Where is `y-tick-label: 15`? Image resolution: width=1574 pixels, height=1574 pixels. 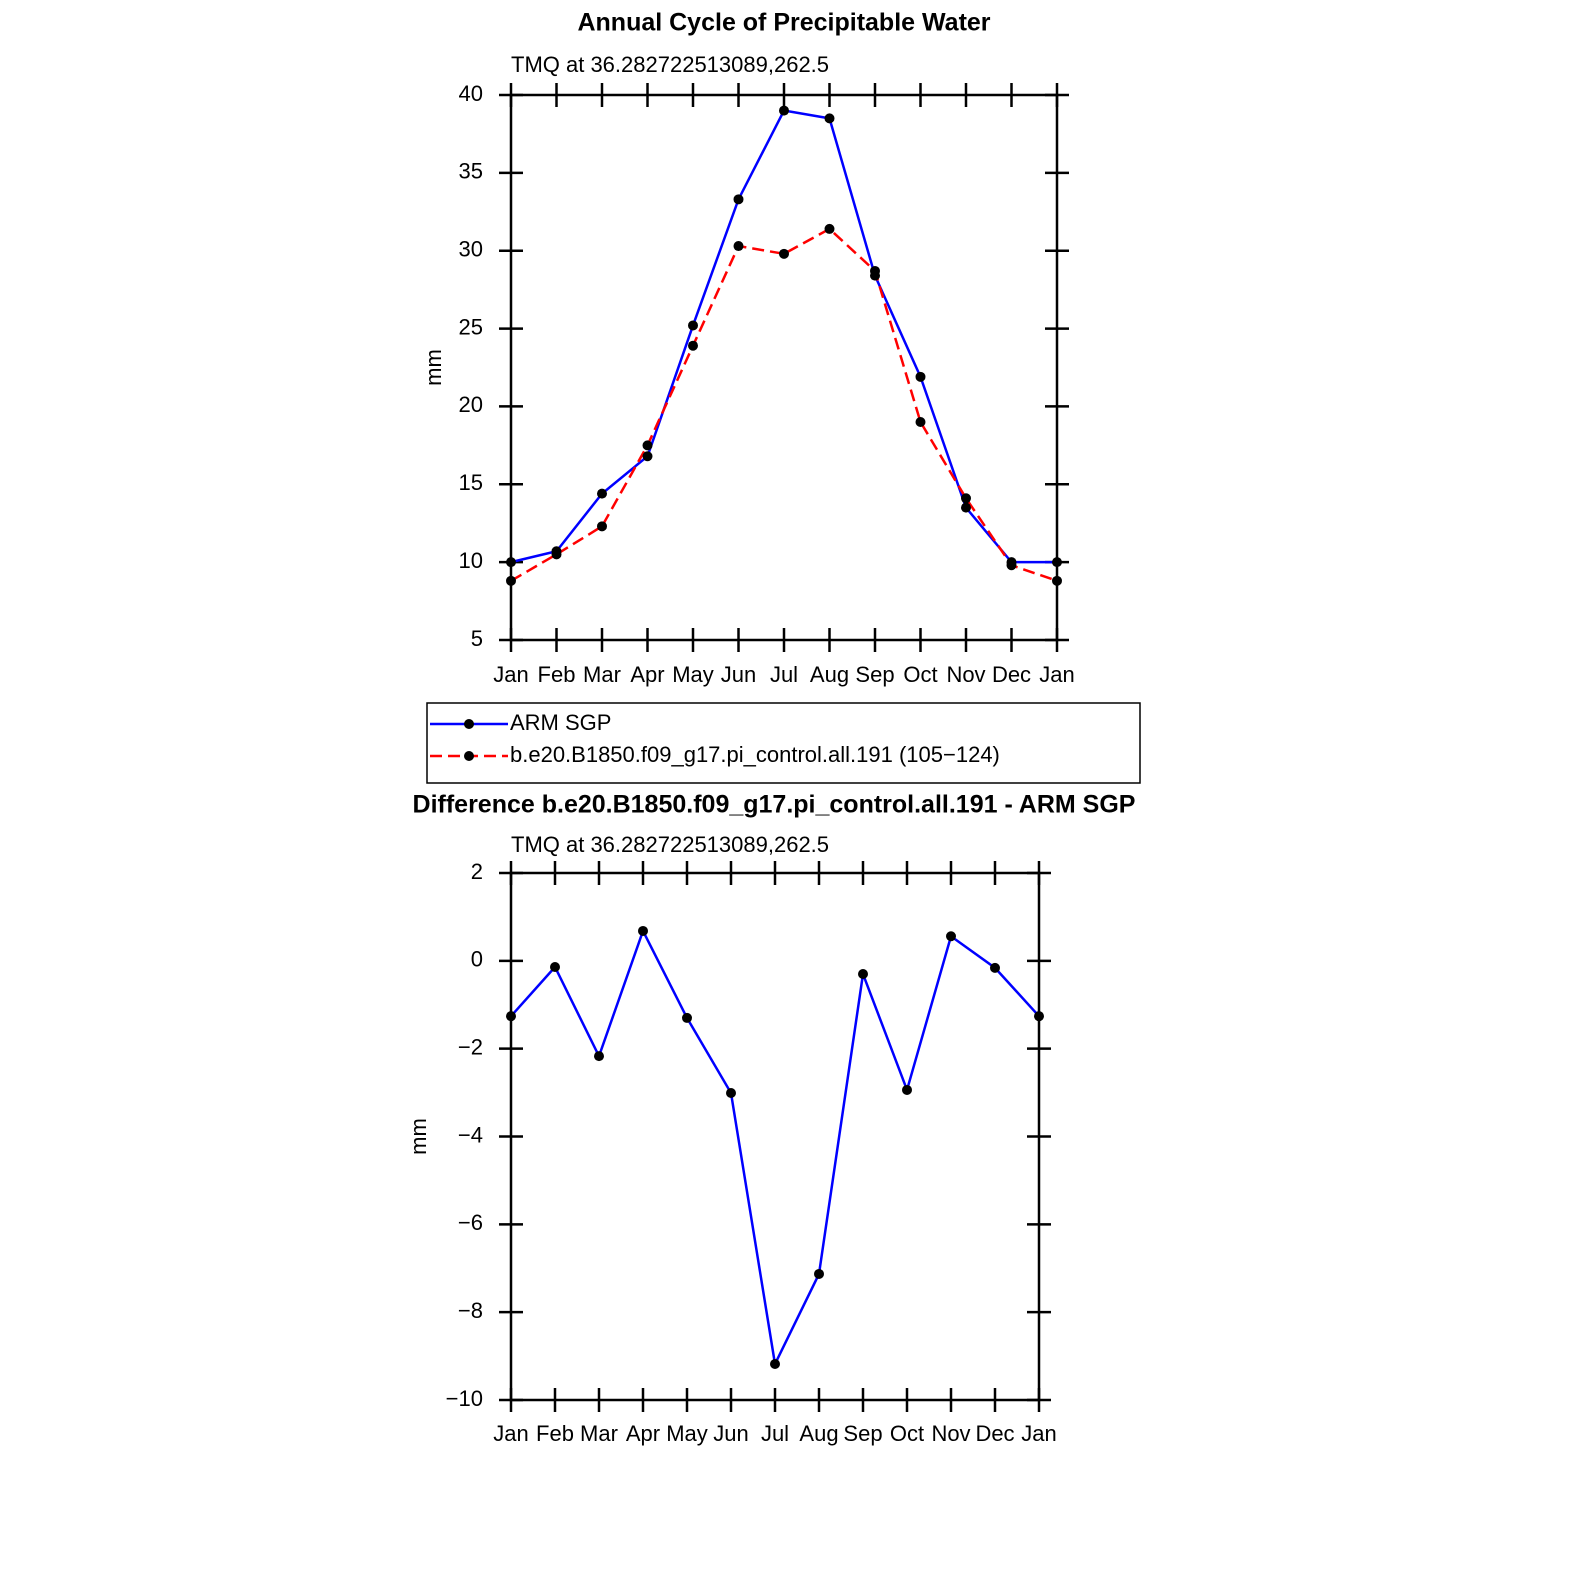 y-tick-label: 15 is located at coordinates (471, 482).